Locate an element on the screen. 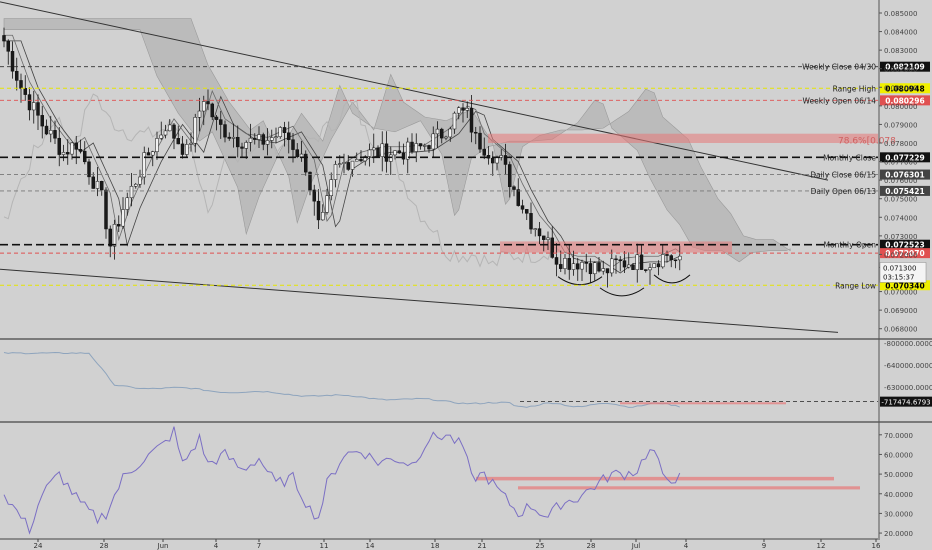 The image size is (932, 550). level-label: Range High is located at coordinates (855, 88).